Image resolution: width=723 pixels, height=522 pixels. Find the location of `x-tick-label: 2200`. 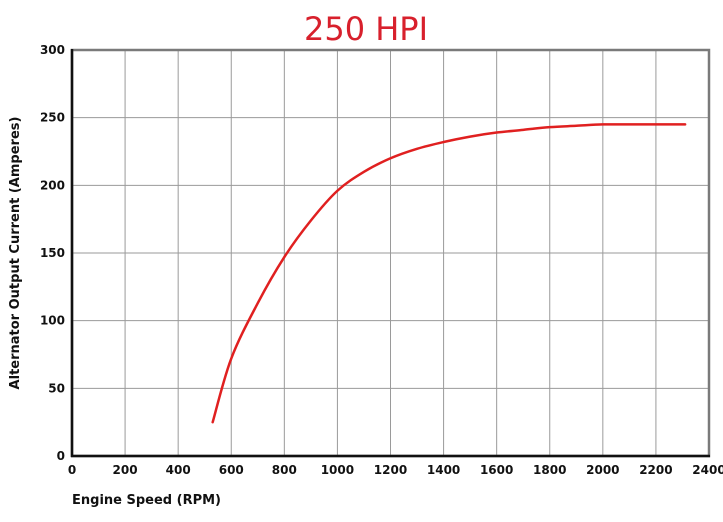

x-tick-label: 2200 is located at coordinates (655, 470).